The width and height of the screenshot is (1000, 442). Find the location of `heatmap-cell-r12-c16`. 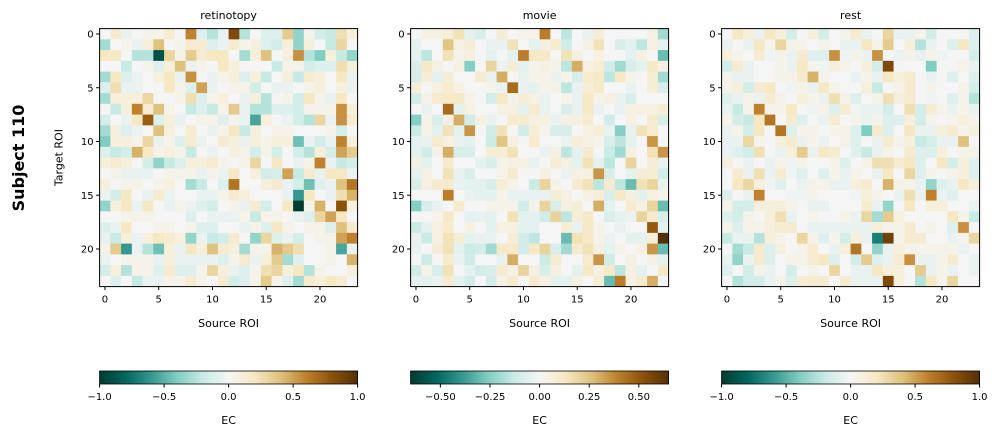

heatmap-cell-r12-c16 is located at coordinates (588, 163).